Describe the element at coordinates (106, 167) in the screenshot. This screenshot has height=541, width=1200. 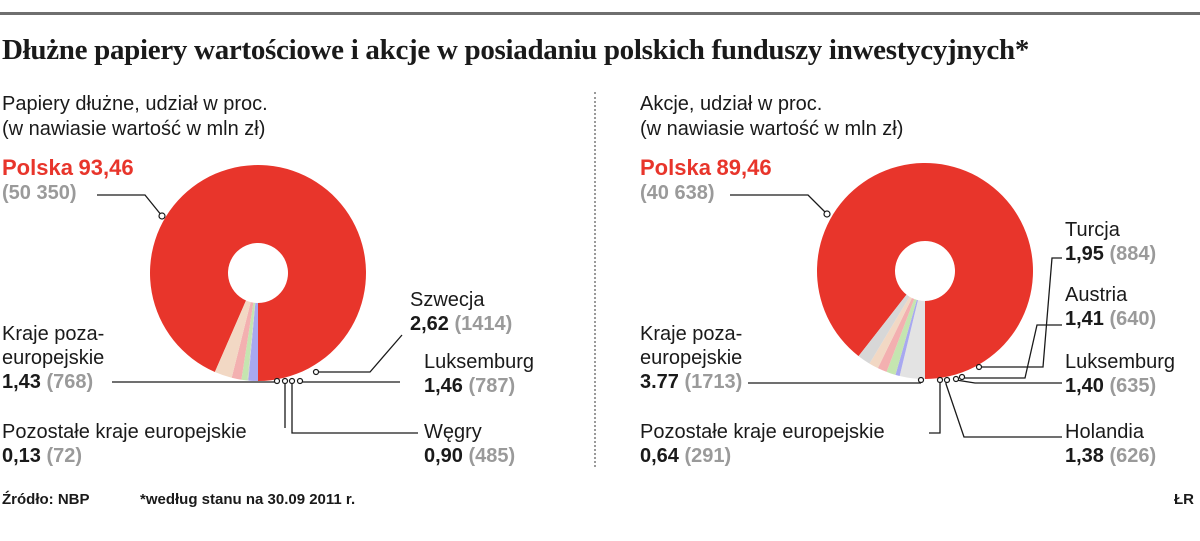
I see `left-polska-pct: 93,46` at that location.